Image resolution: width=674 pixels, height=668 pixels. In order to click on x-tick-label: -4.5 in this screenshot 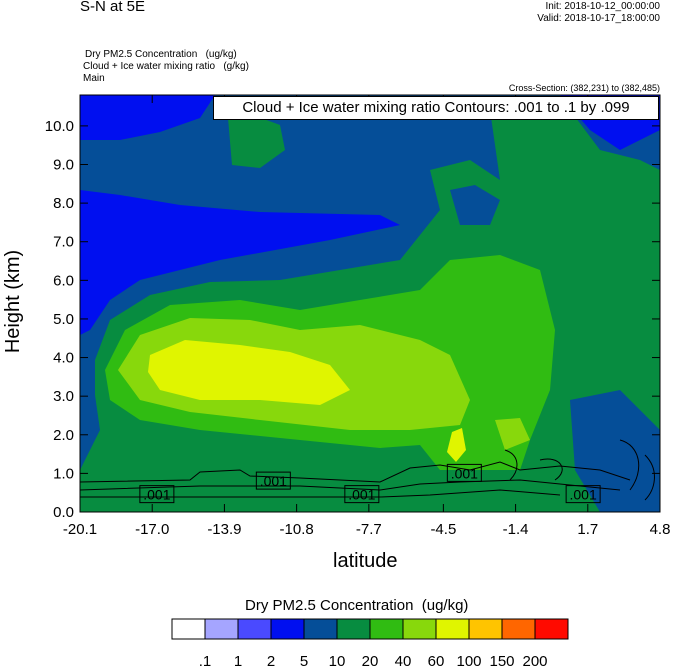, I will do `click(443, 529)`.